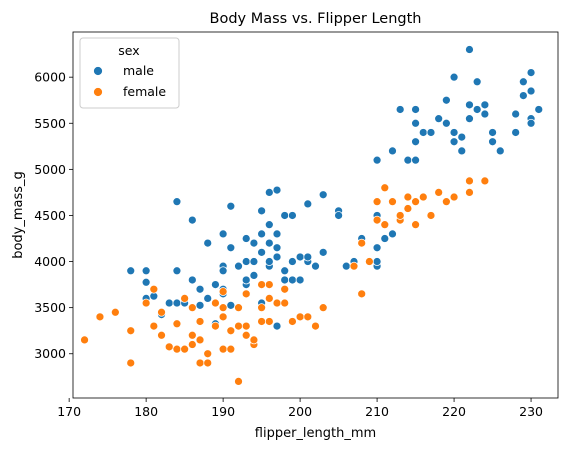  Describe the element at coordinates (146, 411) in the screenshot. I see `x-tick-label: 180` at that location.